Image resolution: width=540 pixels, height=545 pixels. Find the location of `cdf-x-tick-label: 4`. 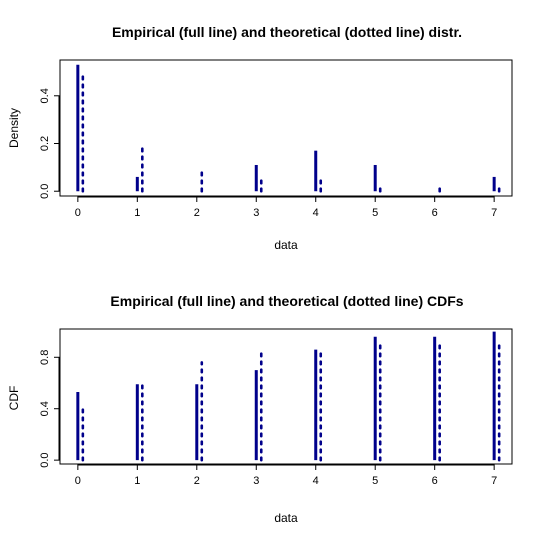

cdf-x-tick-label: 4 is located at coordinates (316, 481).